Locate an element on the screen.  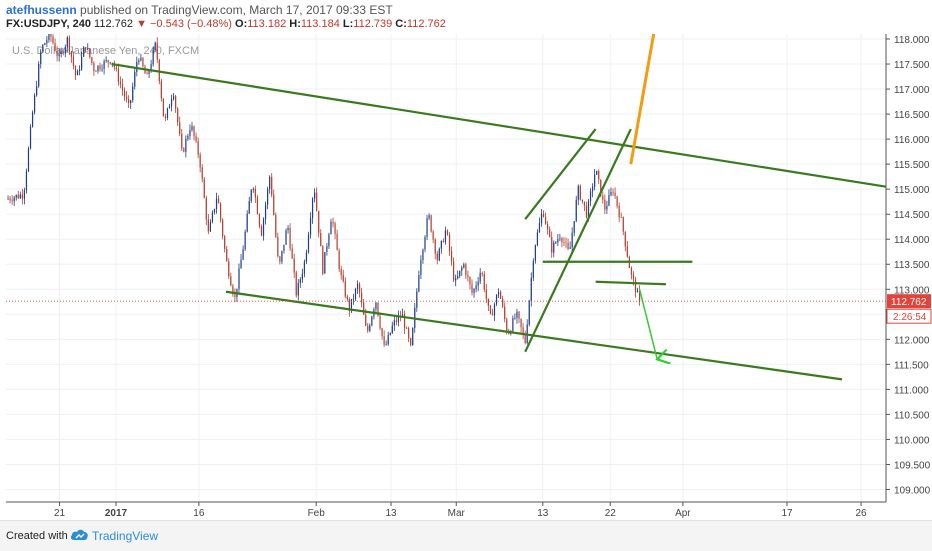
tradingview-cloud-icon is located at coordinates (80, 537).